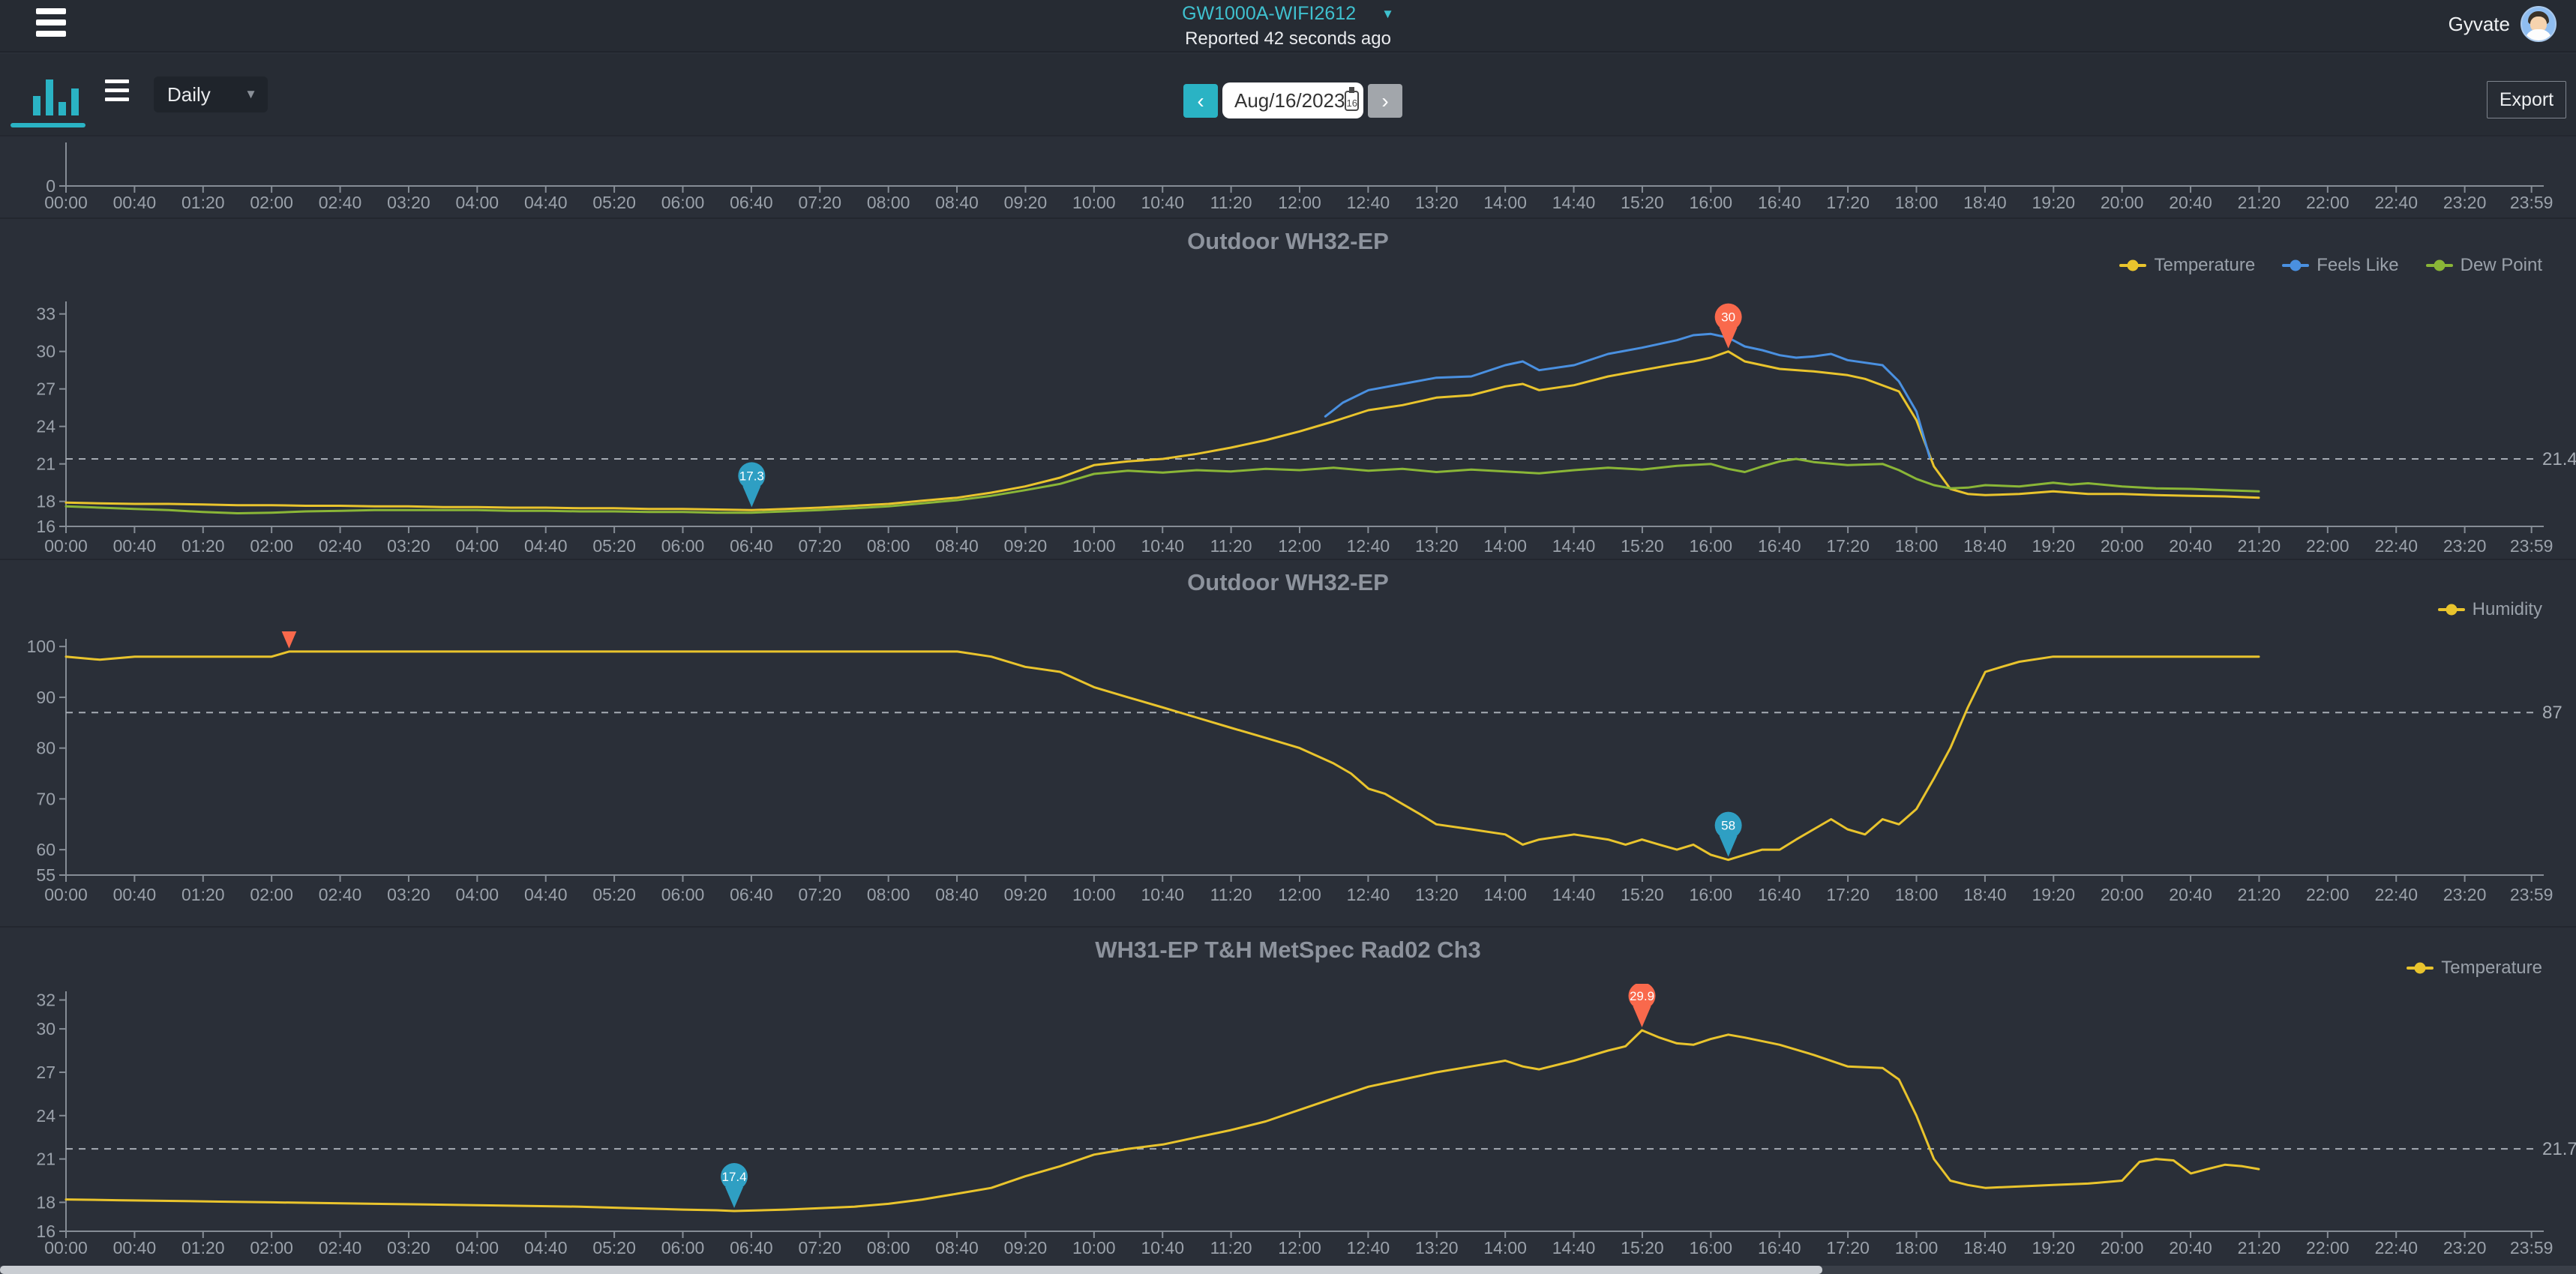 The height and width of the screenshot is (1274, 2576). What do you see at coordinates (1352, 98) in the screenshot?
I see `calendar-icon: 16` at bounding box center [1352, 98].